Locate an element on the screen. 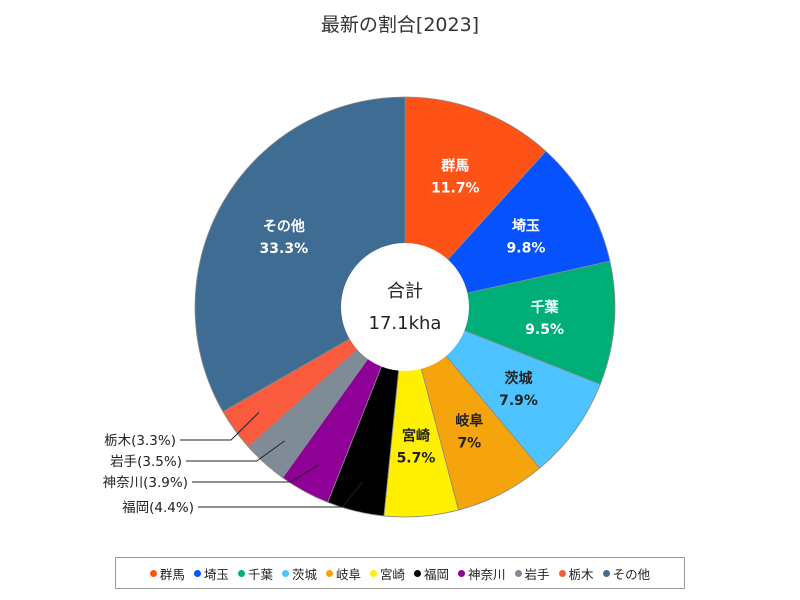  center-label: 合計 is located at coordinates (405, 291).